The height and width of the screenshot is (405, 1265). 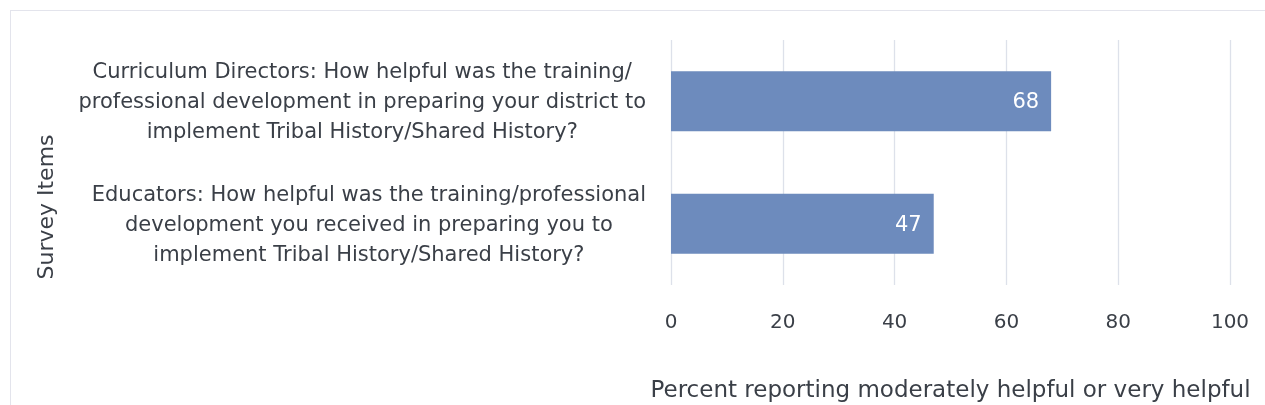 What do you see at coordinates (671, 321) in the screenshot?
I see `x-tick-label: 0` at bounding box center [671, 321].